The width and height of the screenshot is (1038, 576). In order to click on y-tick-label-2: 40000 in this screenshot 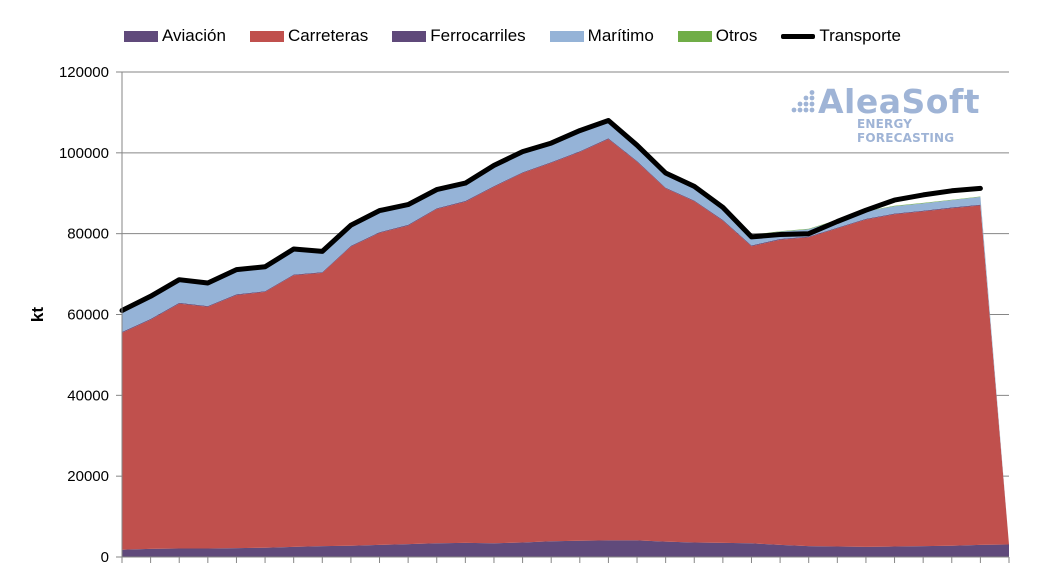, I will do `click(88, 395)`.